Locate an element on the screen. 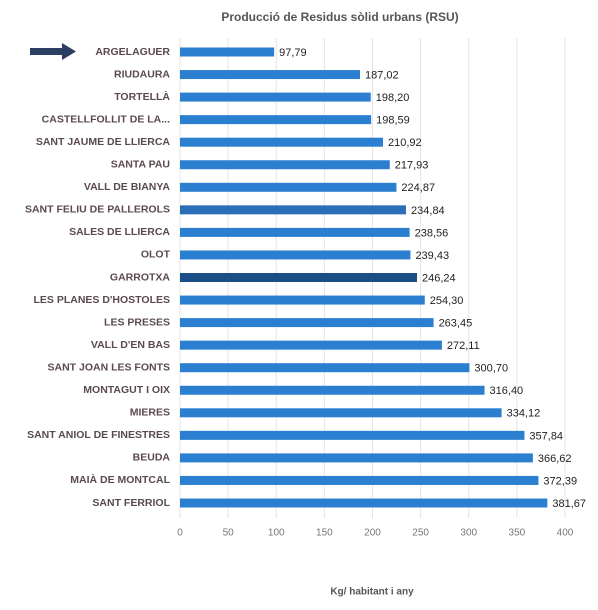  category-label: SANT JAUME DE LLIERCA is located at coordinates (103, 142).